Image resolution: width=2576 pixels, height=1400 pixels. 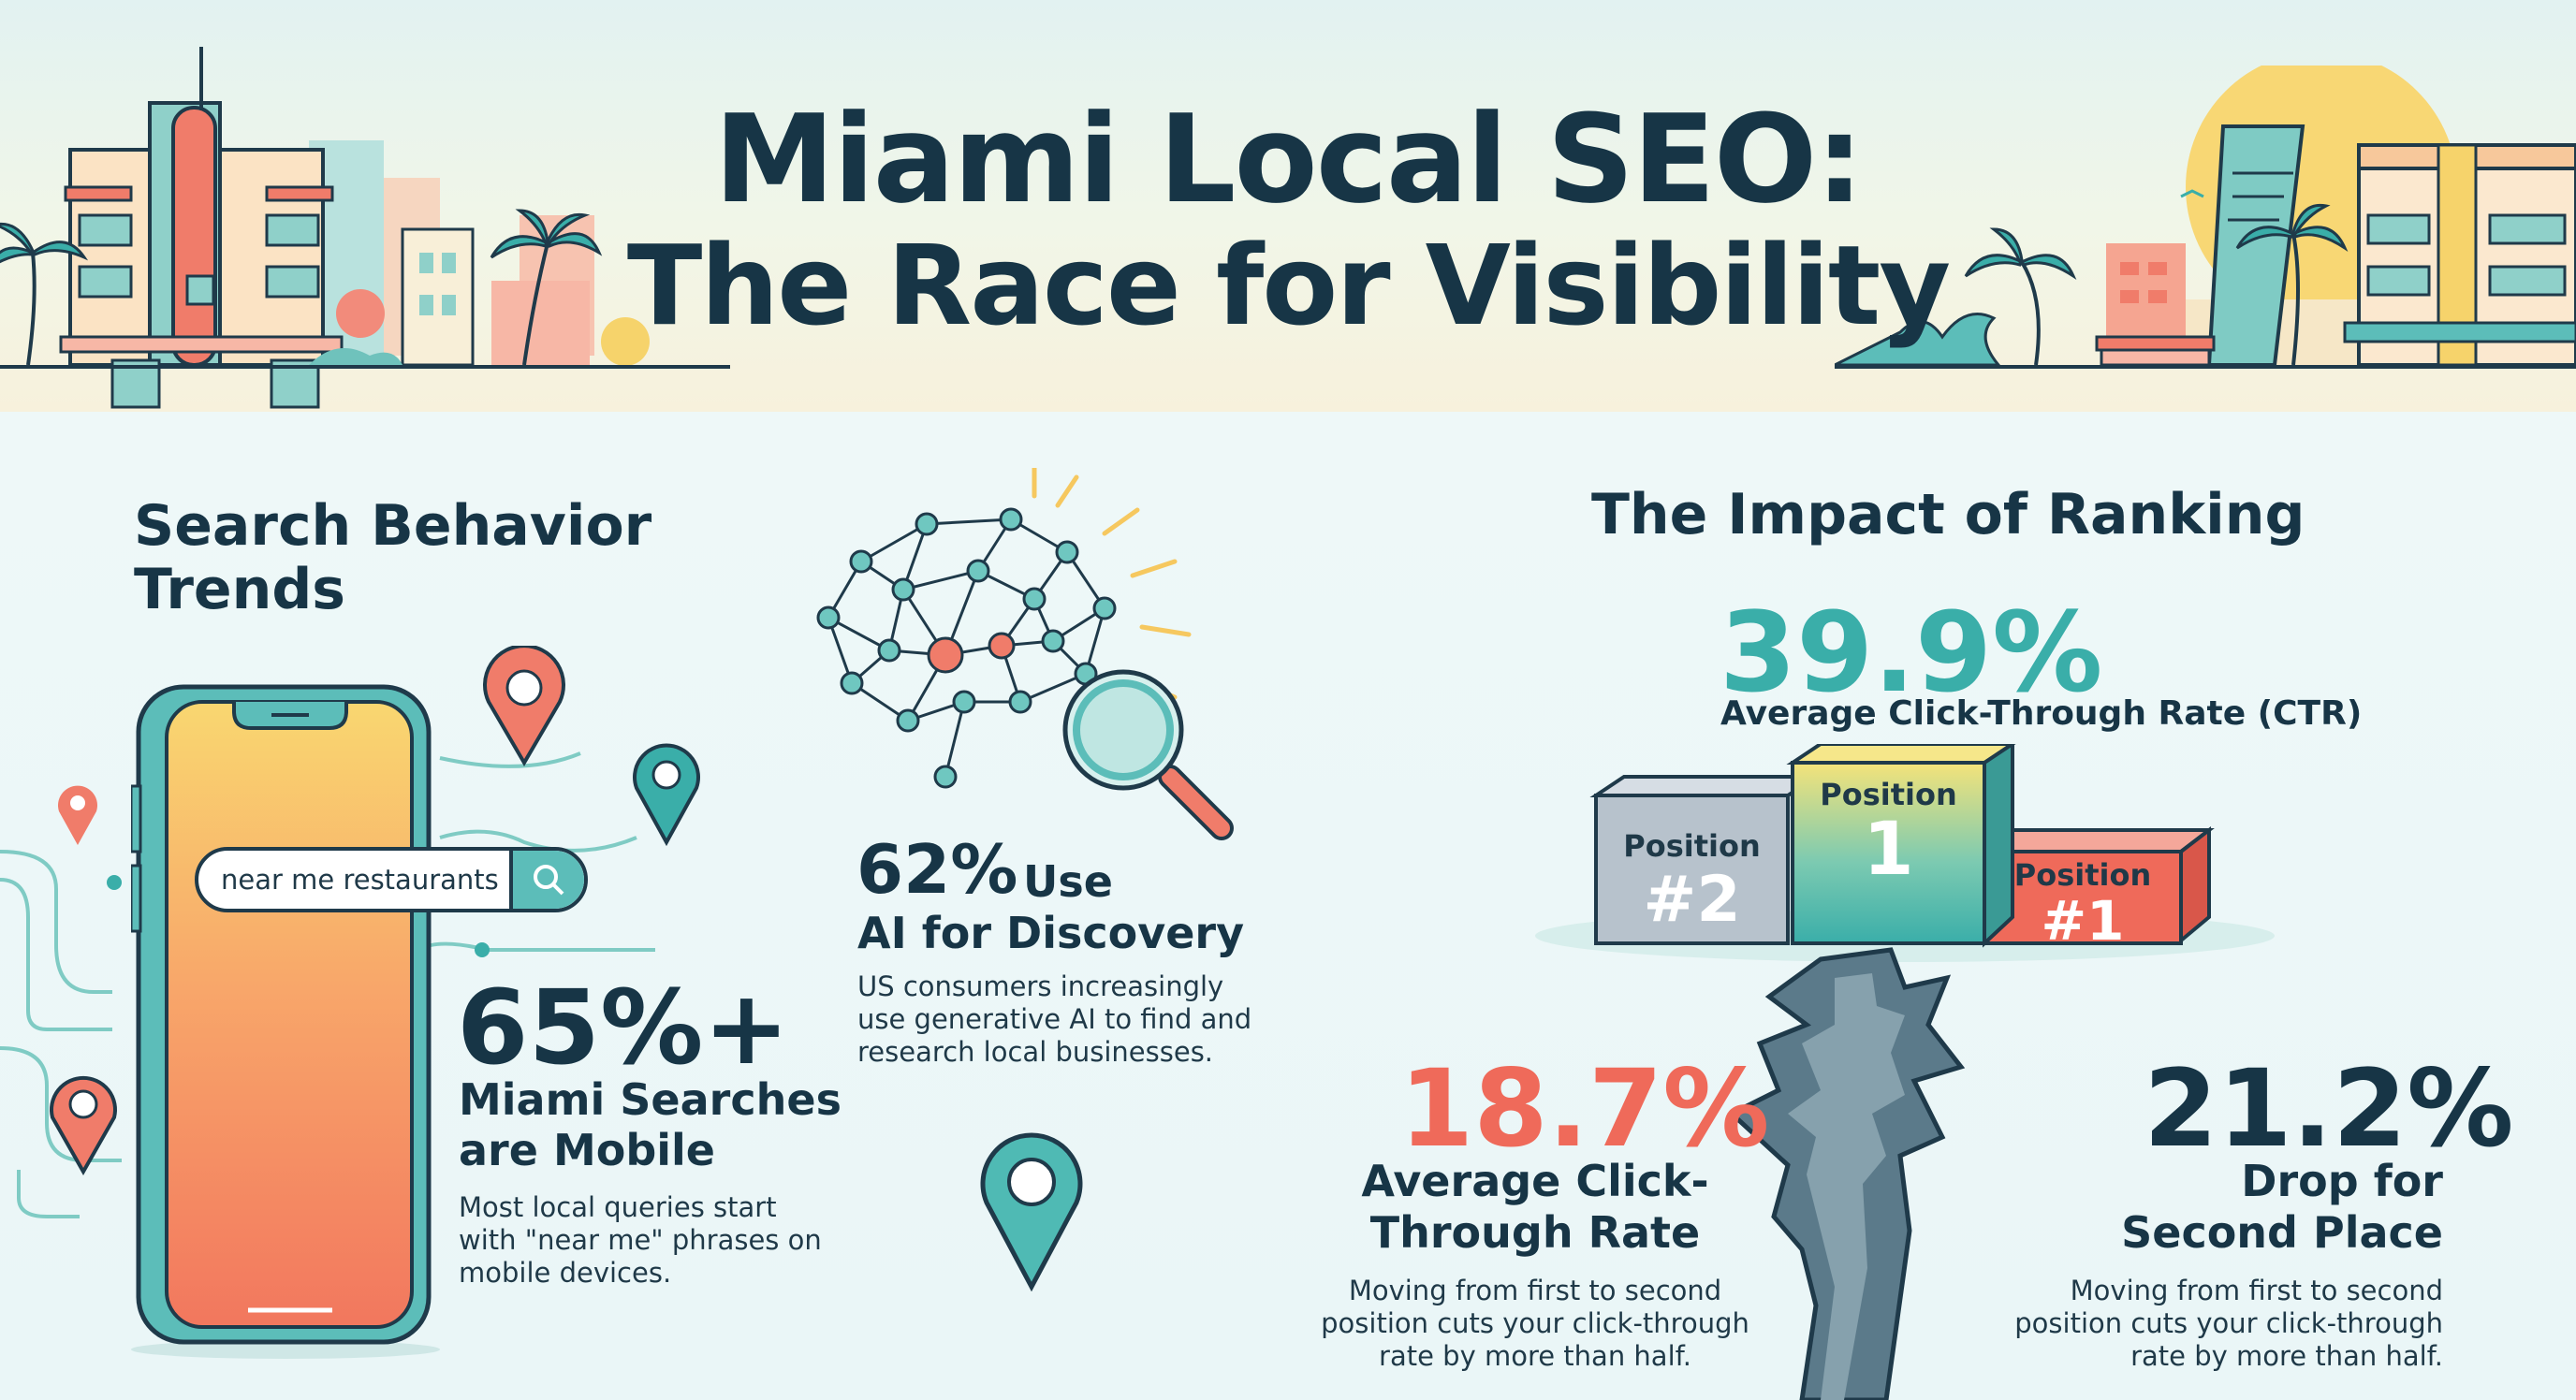 I want to click on ai-stat-label-a: Use, so click(x=1068, y=881).